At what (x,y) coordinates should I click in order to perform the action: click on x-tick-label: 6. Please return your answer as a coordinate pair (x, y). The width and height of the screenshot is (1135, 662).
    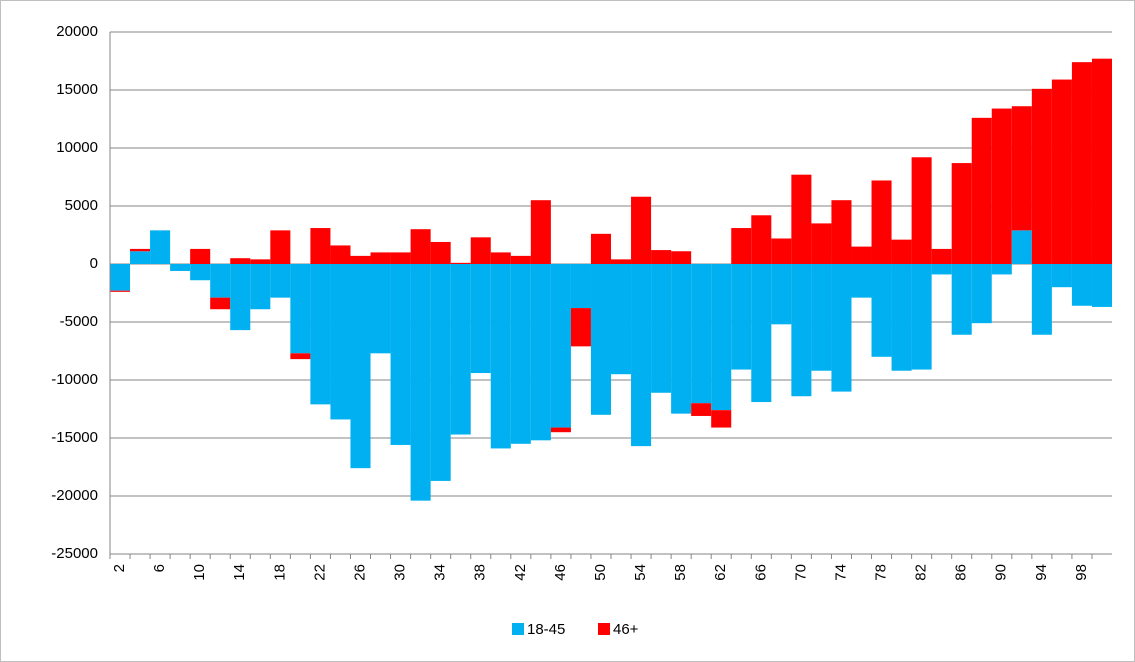
    Looking at the image, I should click on (159, 568).